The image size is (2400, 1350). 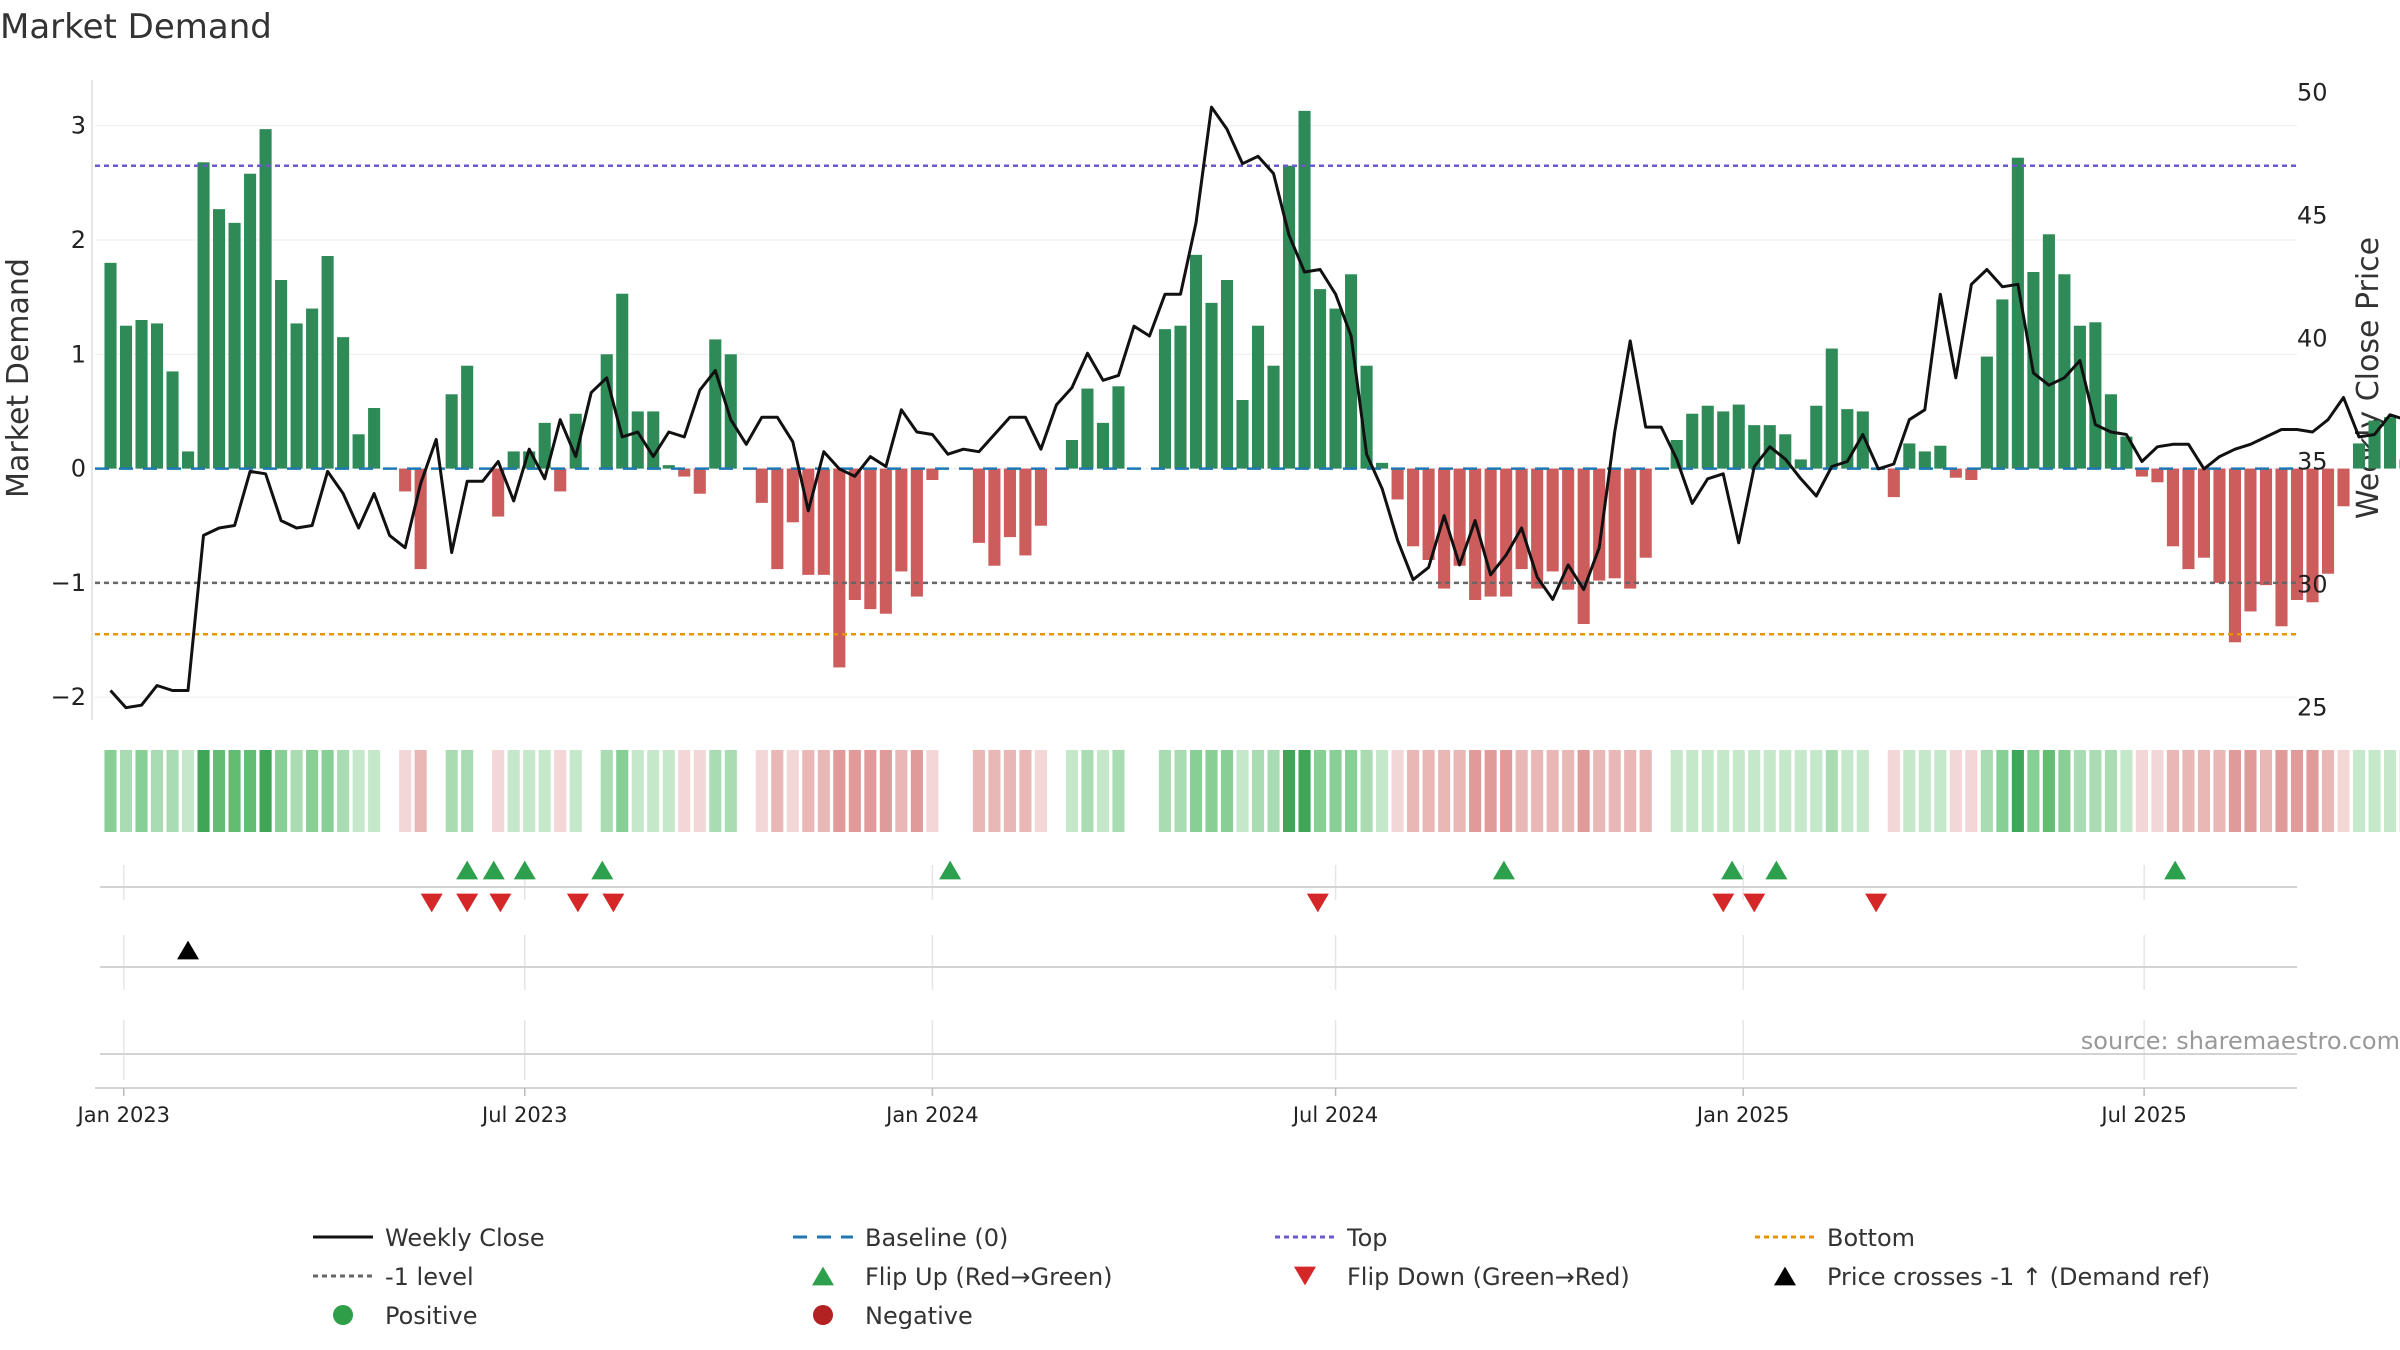 What do you see at coordinates (931, 1115) in the screenshot?
I see `x-tick-label: Jan 2024` at bounding box center [931, 1115].